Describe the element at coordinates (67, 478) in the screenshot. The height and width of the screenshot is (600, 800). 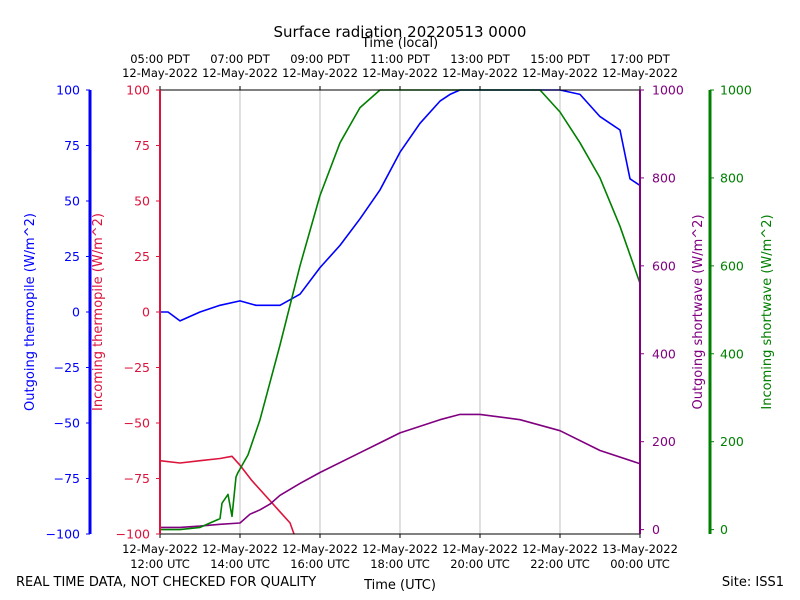
I see `outgoing-thermopile-tick-label: −75` at that location.